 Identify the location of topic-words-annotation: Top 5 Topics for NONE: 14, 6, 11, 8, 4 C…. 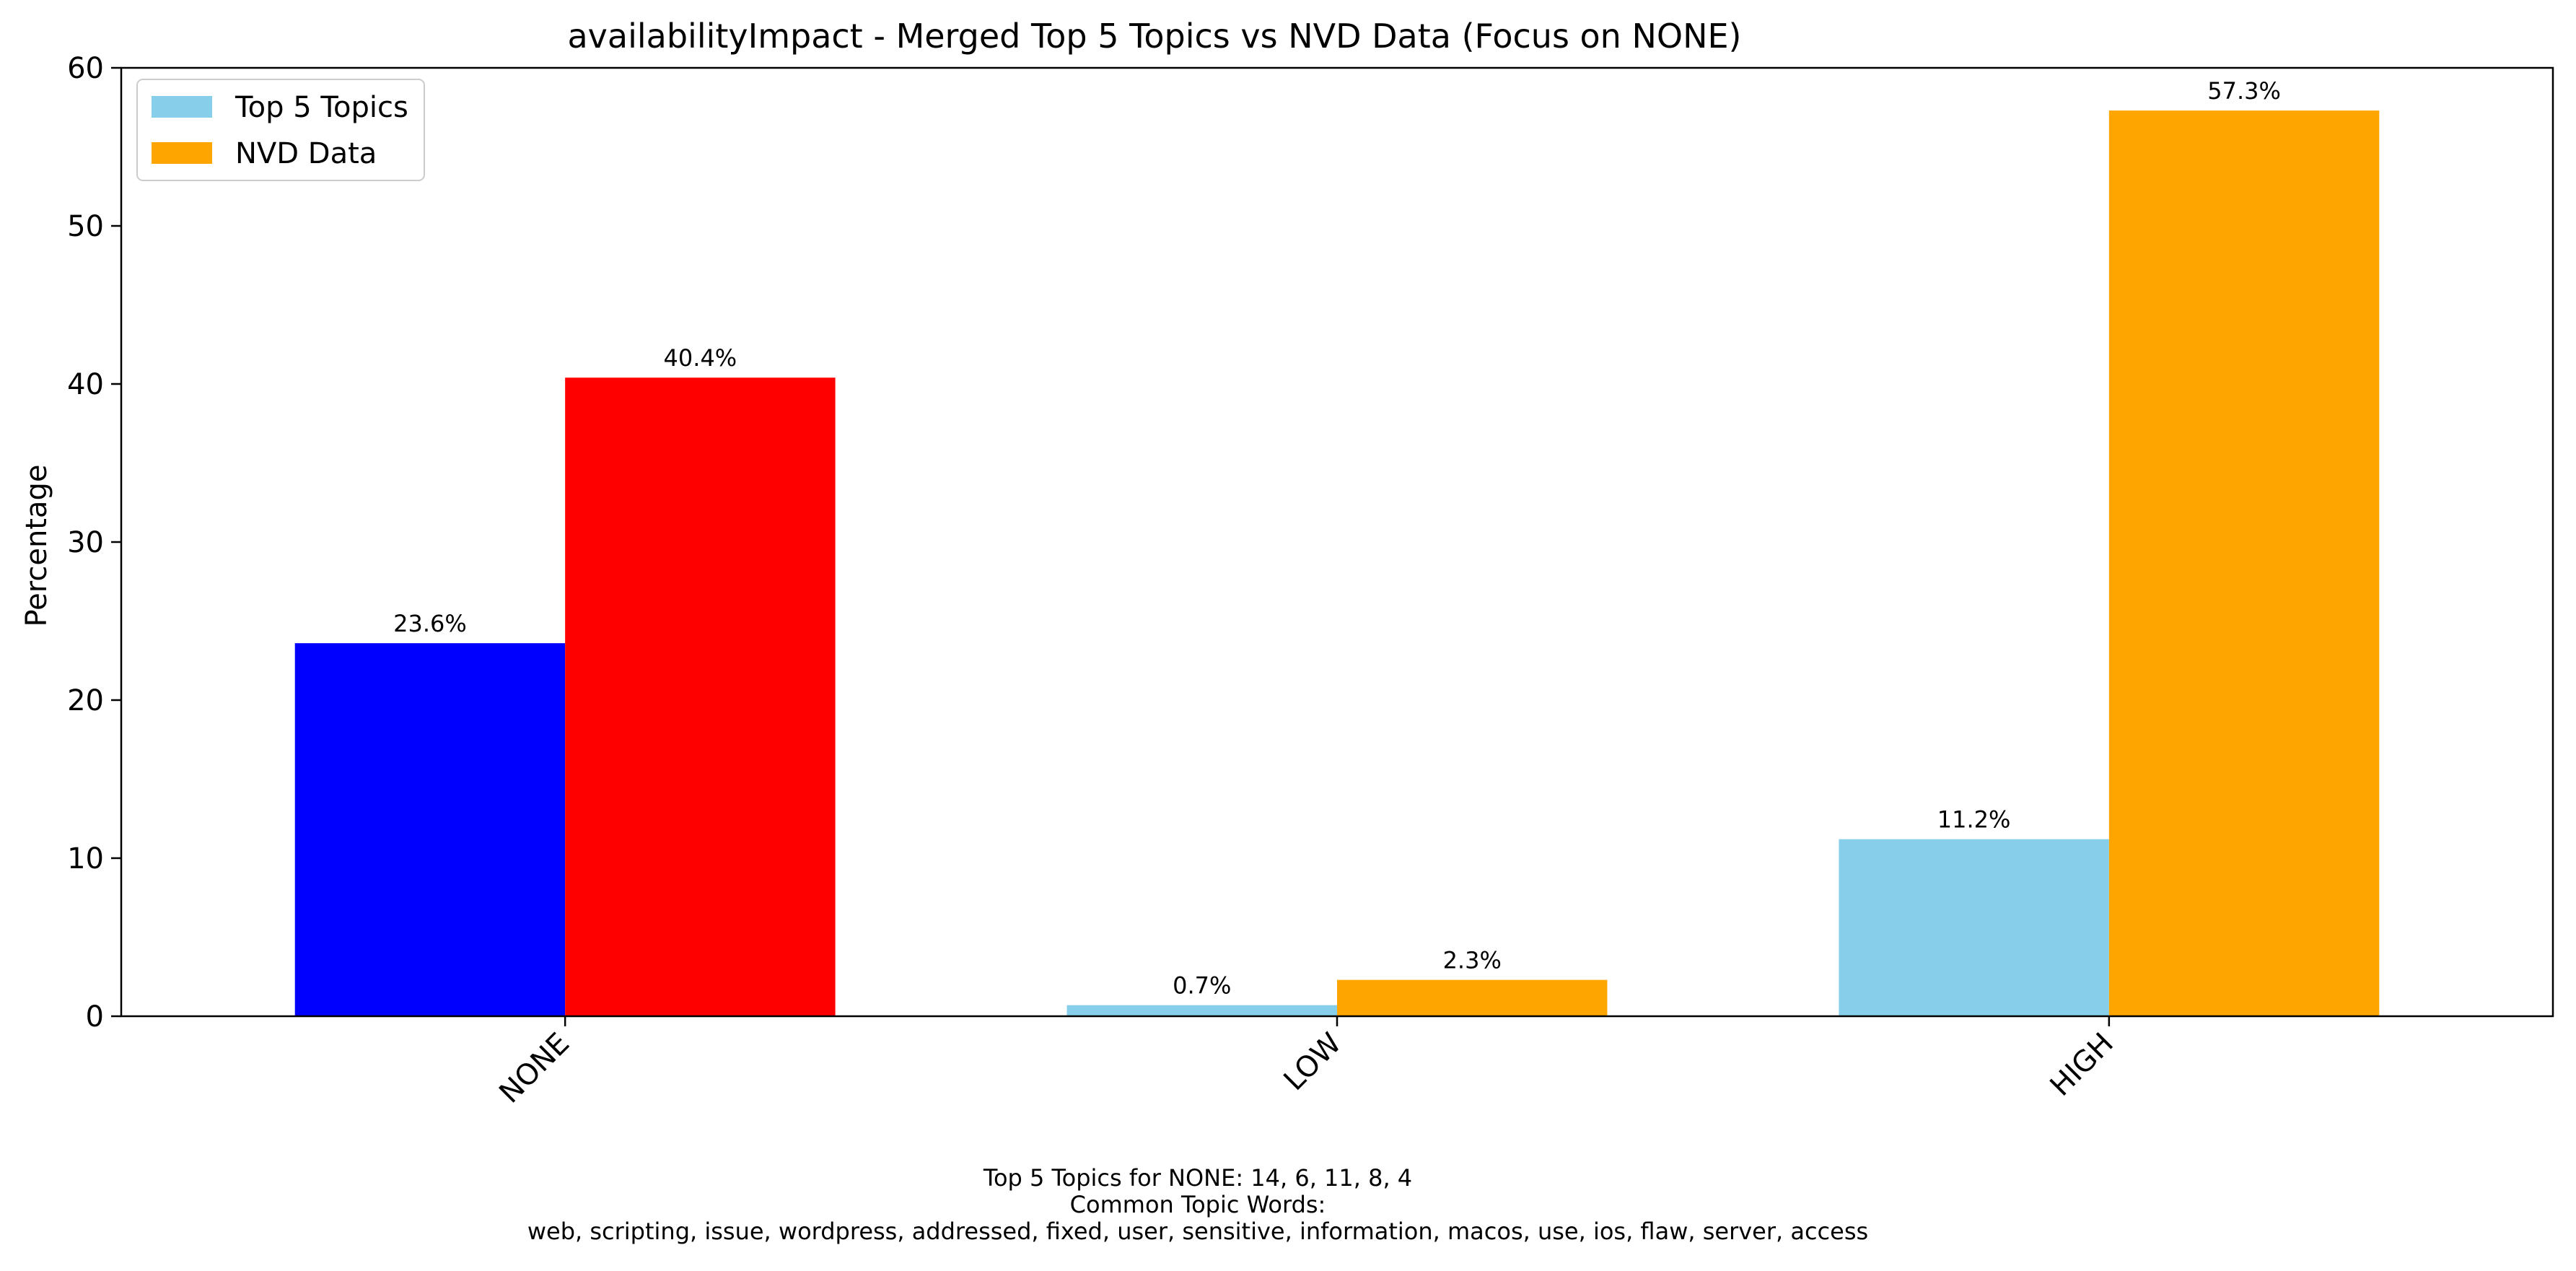
(1197, 1204).